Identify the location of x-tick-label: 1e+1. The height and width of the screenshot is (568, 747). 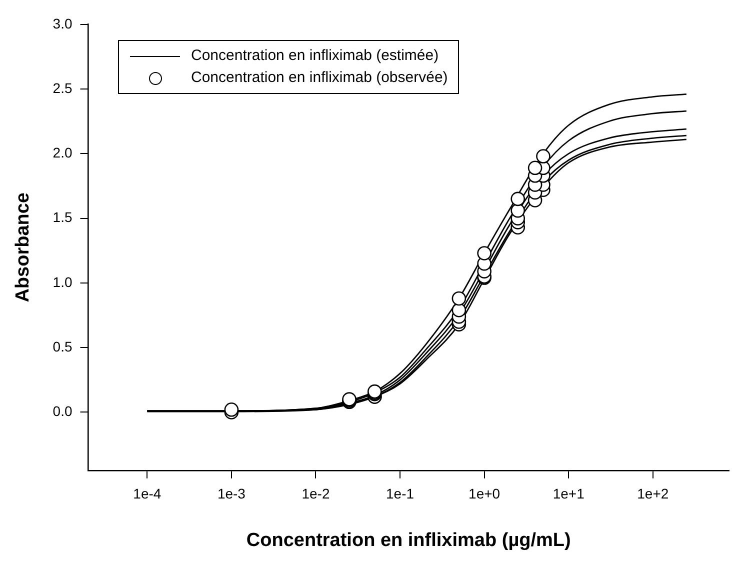
(568, 494).